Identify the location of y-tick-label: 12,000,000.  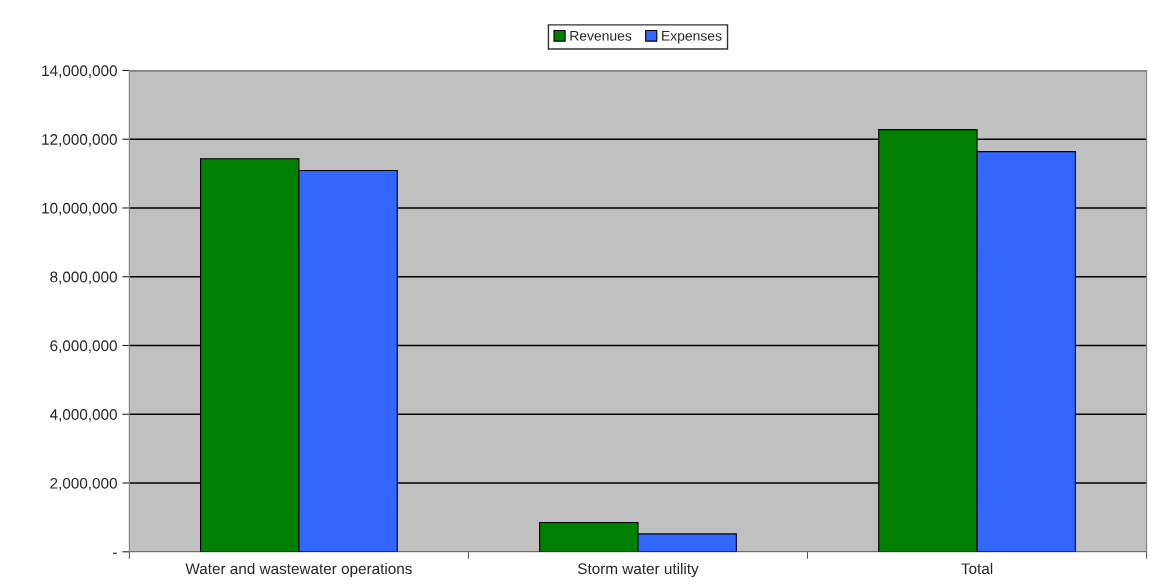
(79, 140).